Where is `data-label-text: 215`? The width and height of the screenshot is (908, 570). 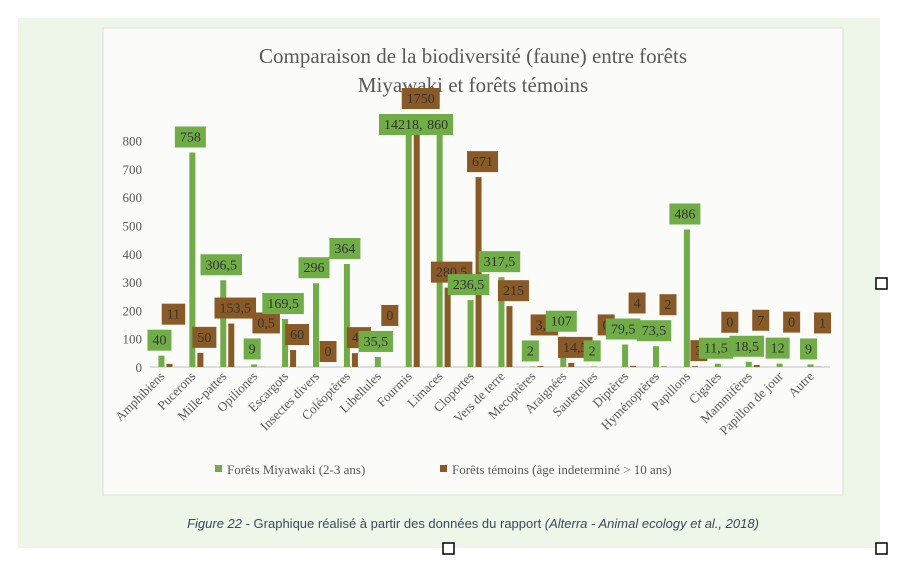
data-label-text: 215 is located at coordinates (513, 291).